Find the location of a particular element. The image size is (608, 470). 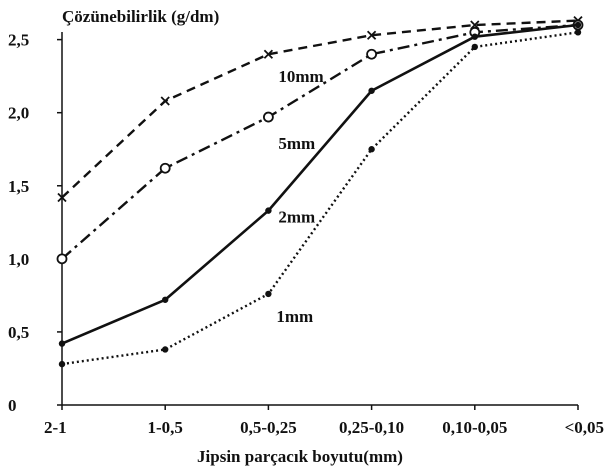

y-tick-label: 1,0 is located at coordinates (18, 259).